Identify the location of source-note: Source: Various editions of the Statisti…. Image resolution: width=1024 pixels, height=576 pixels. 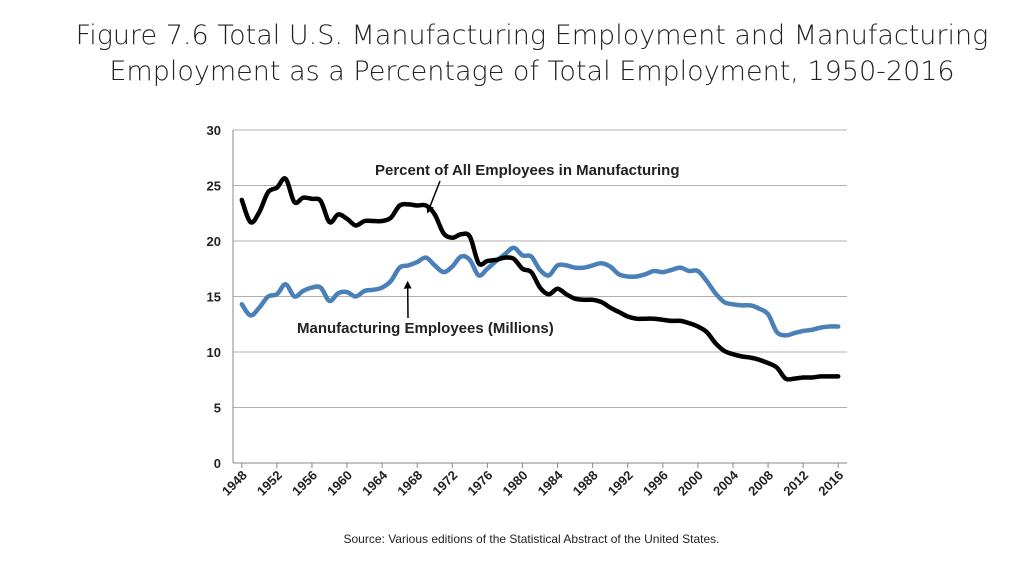
(531, 539).